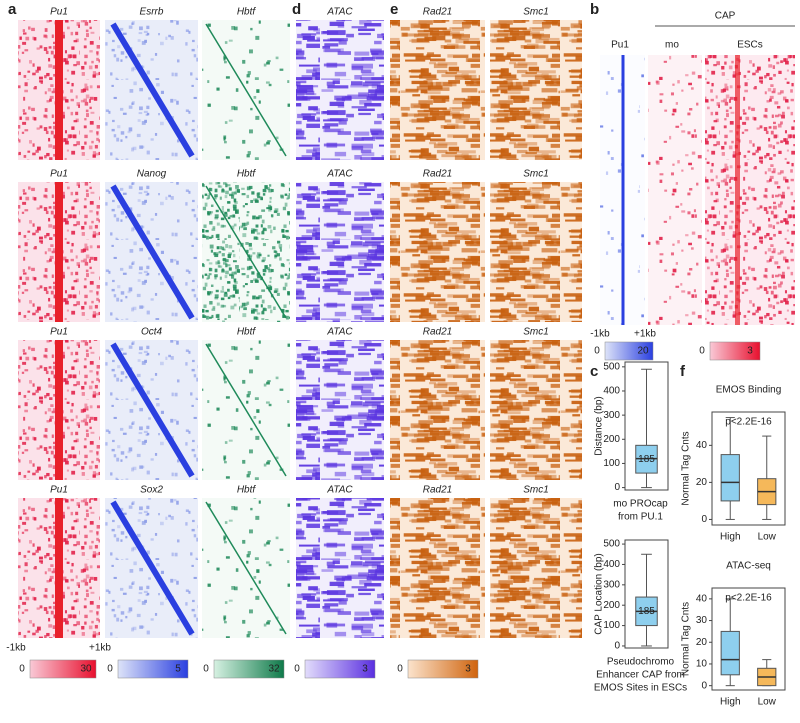 This screenshot has width=800, height=723. What do you see at coordinates (274, 669) in the screenshot?
I see `label: 32` at bounding box center [274, 669].